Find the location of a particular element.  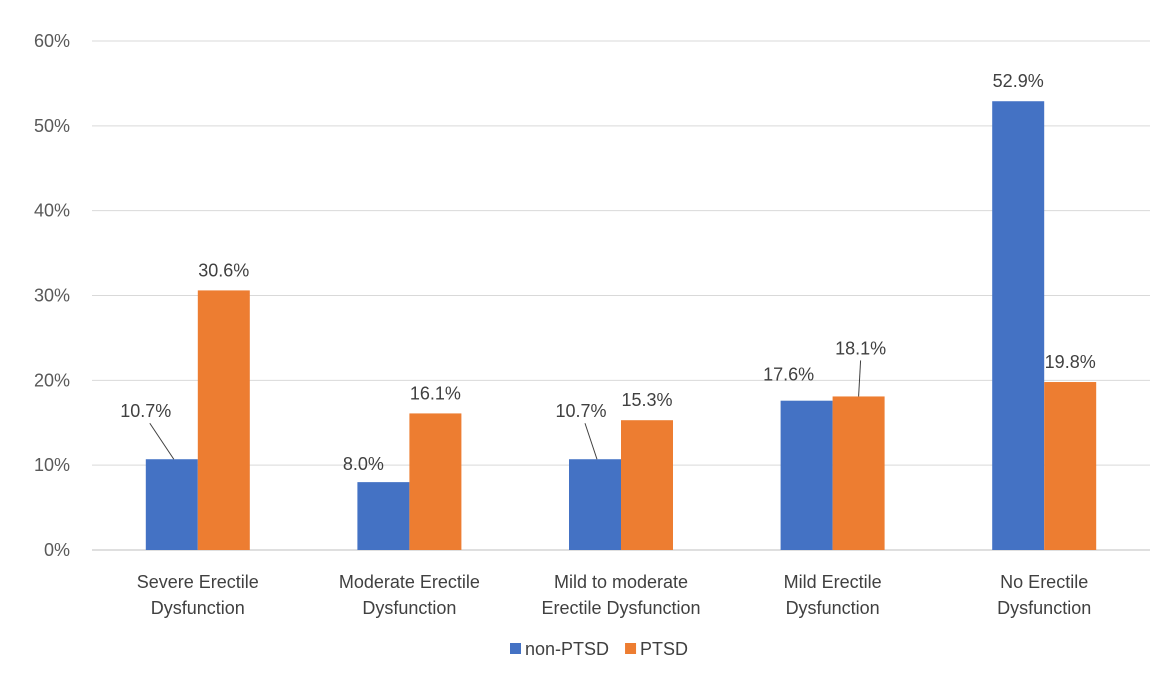

y-axis-ticks: 0% 10% 20% 30% 40% 50% 60% is located at coordinates (52, 295).